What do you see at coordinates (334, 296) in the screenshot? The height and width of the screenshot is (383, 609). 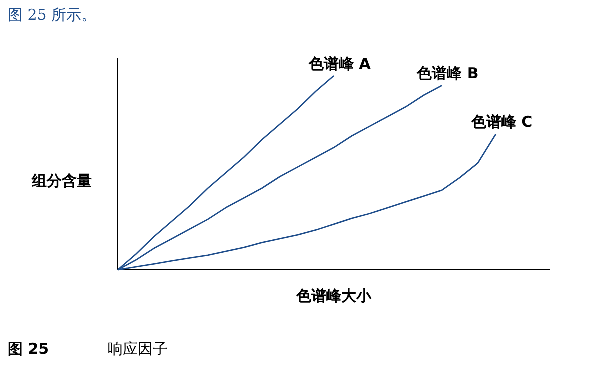 I see `x-axis-title: 色谱峰大小` at bounding box center [334, 296].